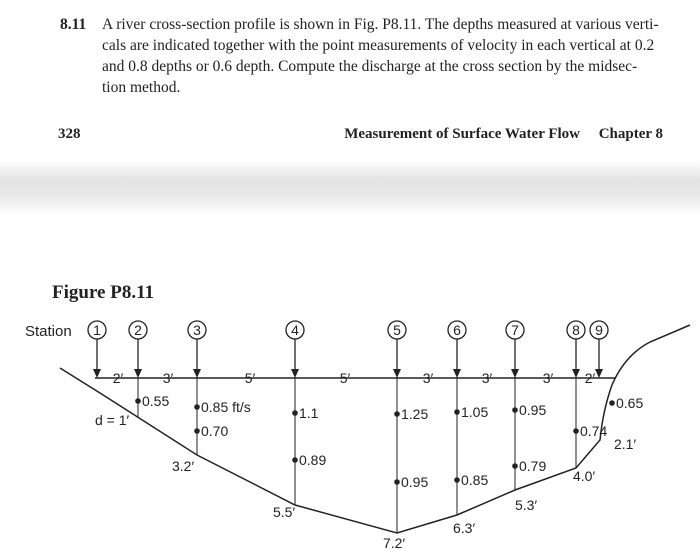 Image resolution: width=700 pixels, height=554 pixels. What do you see at coordinates (397, 330) in the screenshot?
I see `station-number: 5` at bounding box center [397, 330].